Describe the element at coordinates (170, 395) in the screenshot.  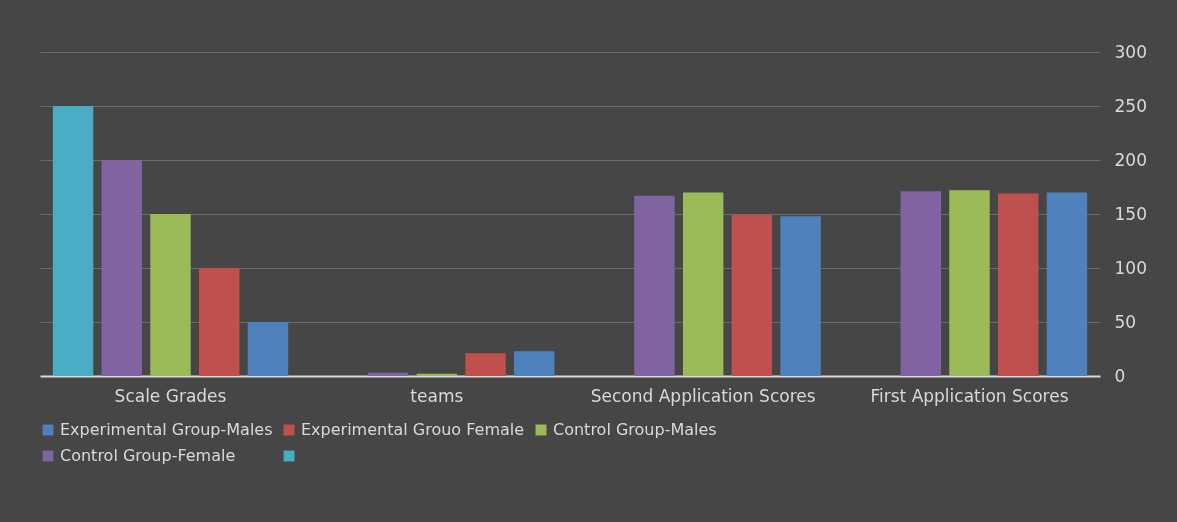
I see `x-tick-label: Scale Grades` at that location.